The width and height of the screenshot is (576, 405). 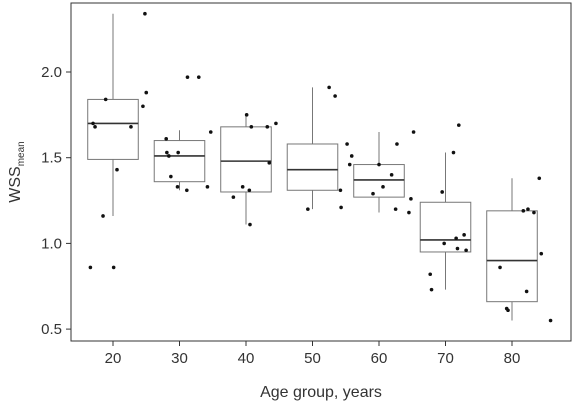 I want to click on x-tick-label-1: 30, so click(x=179, y=358).